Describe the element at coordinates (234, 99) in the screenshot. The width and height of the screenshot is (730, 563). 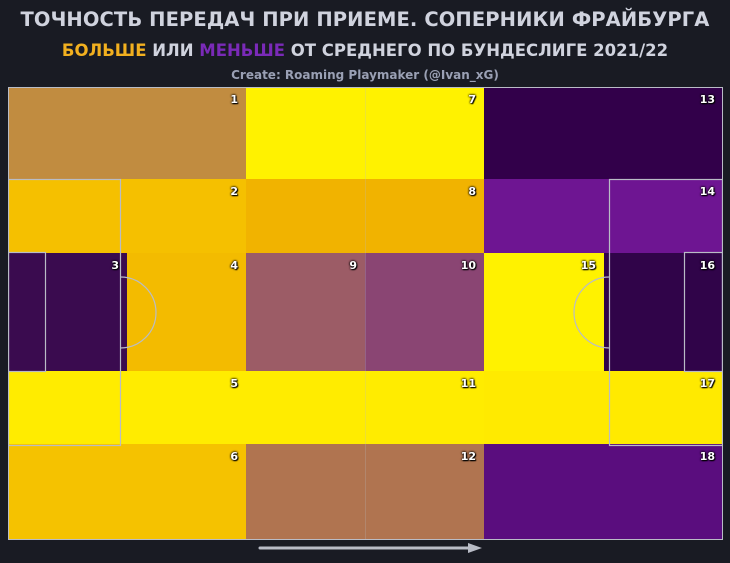
I see `zone-number: 1` at that location.